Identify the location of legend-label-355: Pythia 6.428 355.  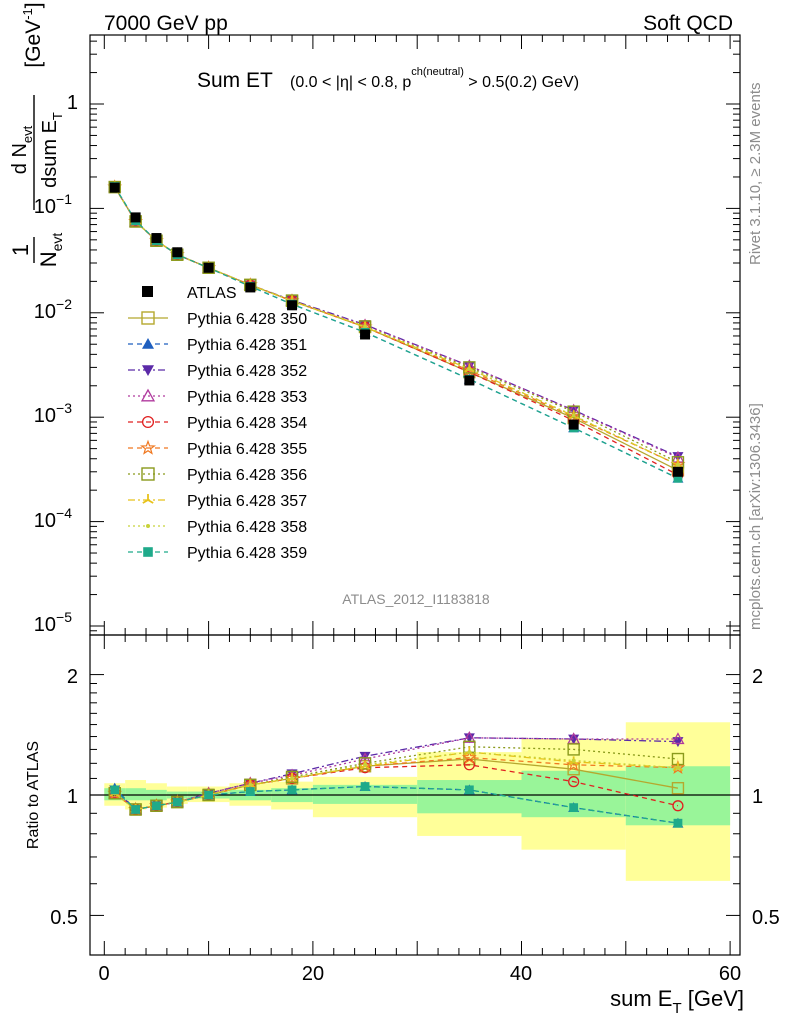
(247, 449).